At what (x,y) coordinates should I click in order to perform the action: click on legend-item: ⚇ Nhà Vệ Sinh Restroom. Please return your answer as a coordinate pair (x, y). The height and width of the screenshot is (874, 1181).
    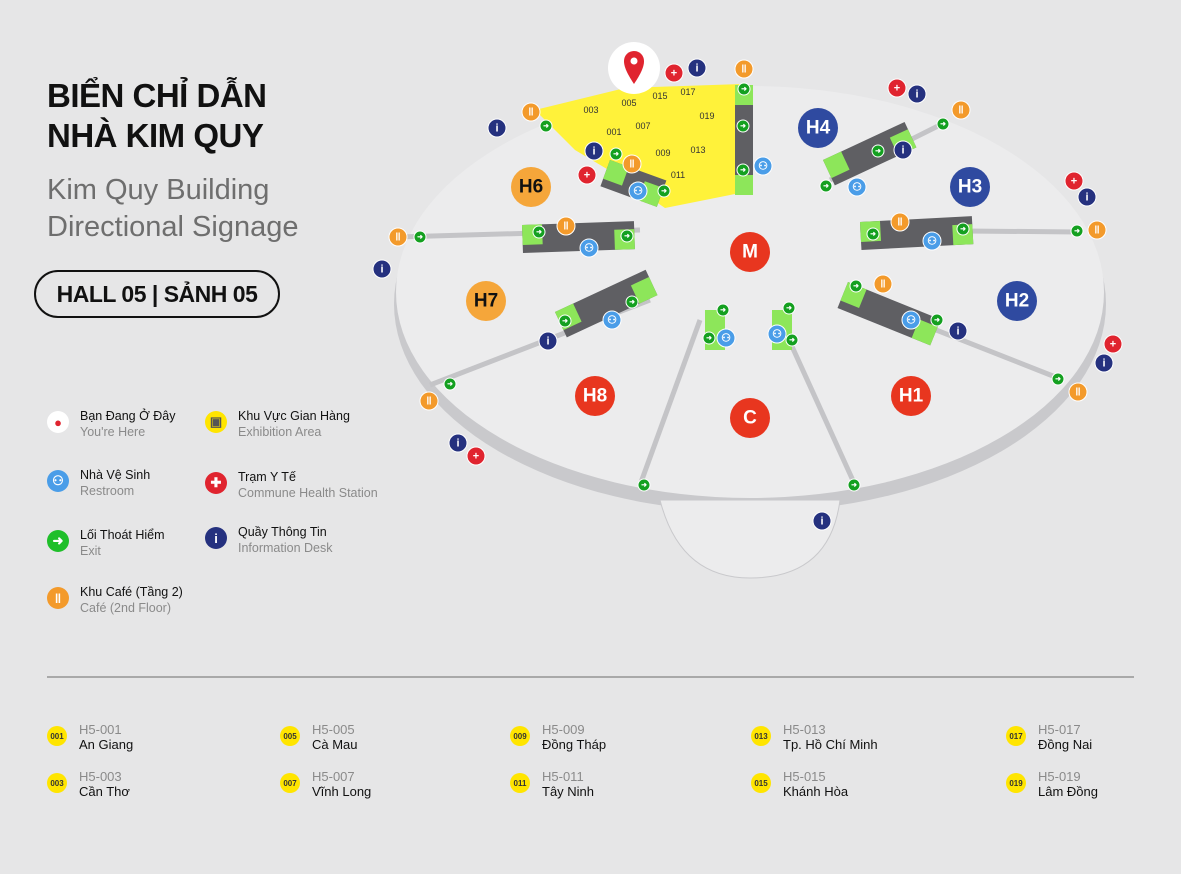
    Looking at the image, I should click on (98, 483).